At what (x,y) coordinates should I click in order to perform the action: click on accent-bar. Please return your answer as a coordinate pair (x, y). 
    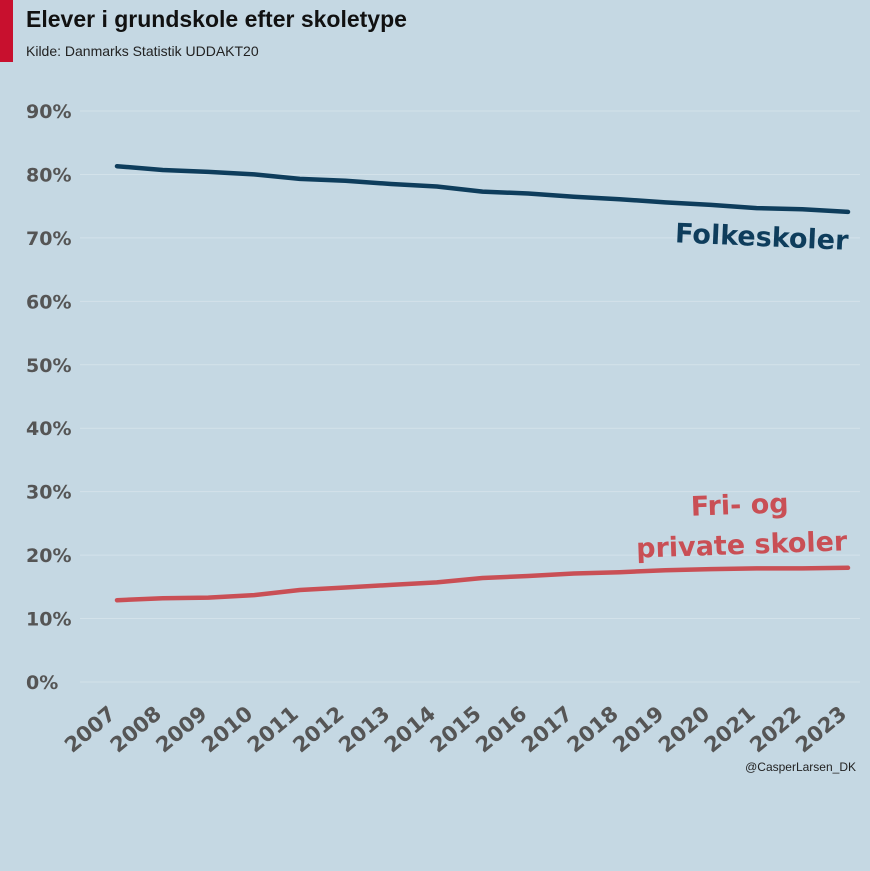
    Looking at the image, I should click on (6, 31).